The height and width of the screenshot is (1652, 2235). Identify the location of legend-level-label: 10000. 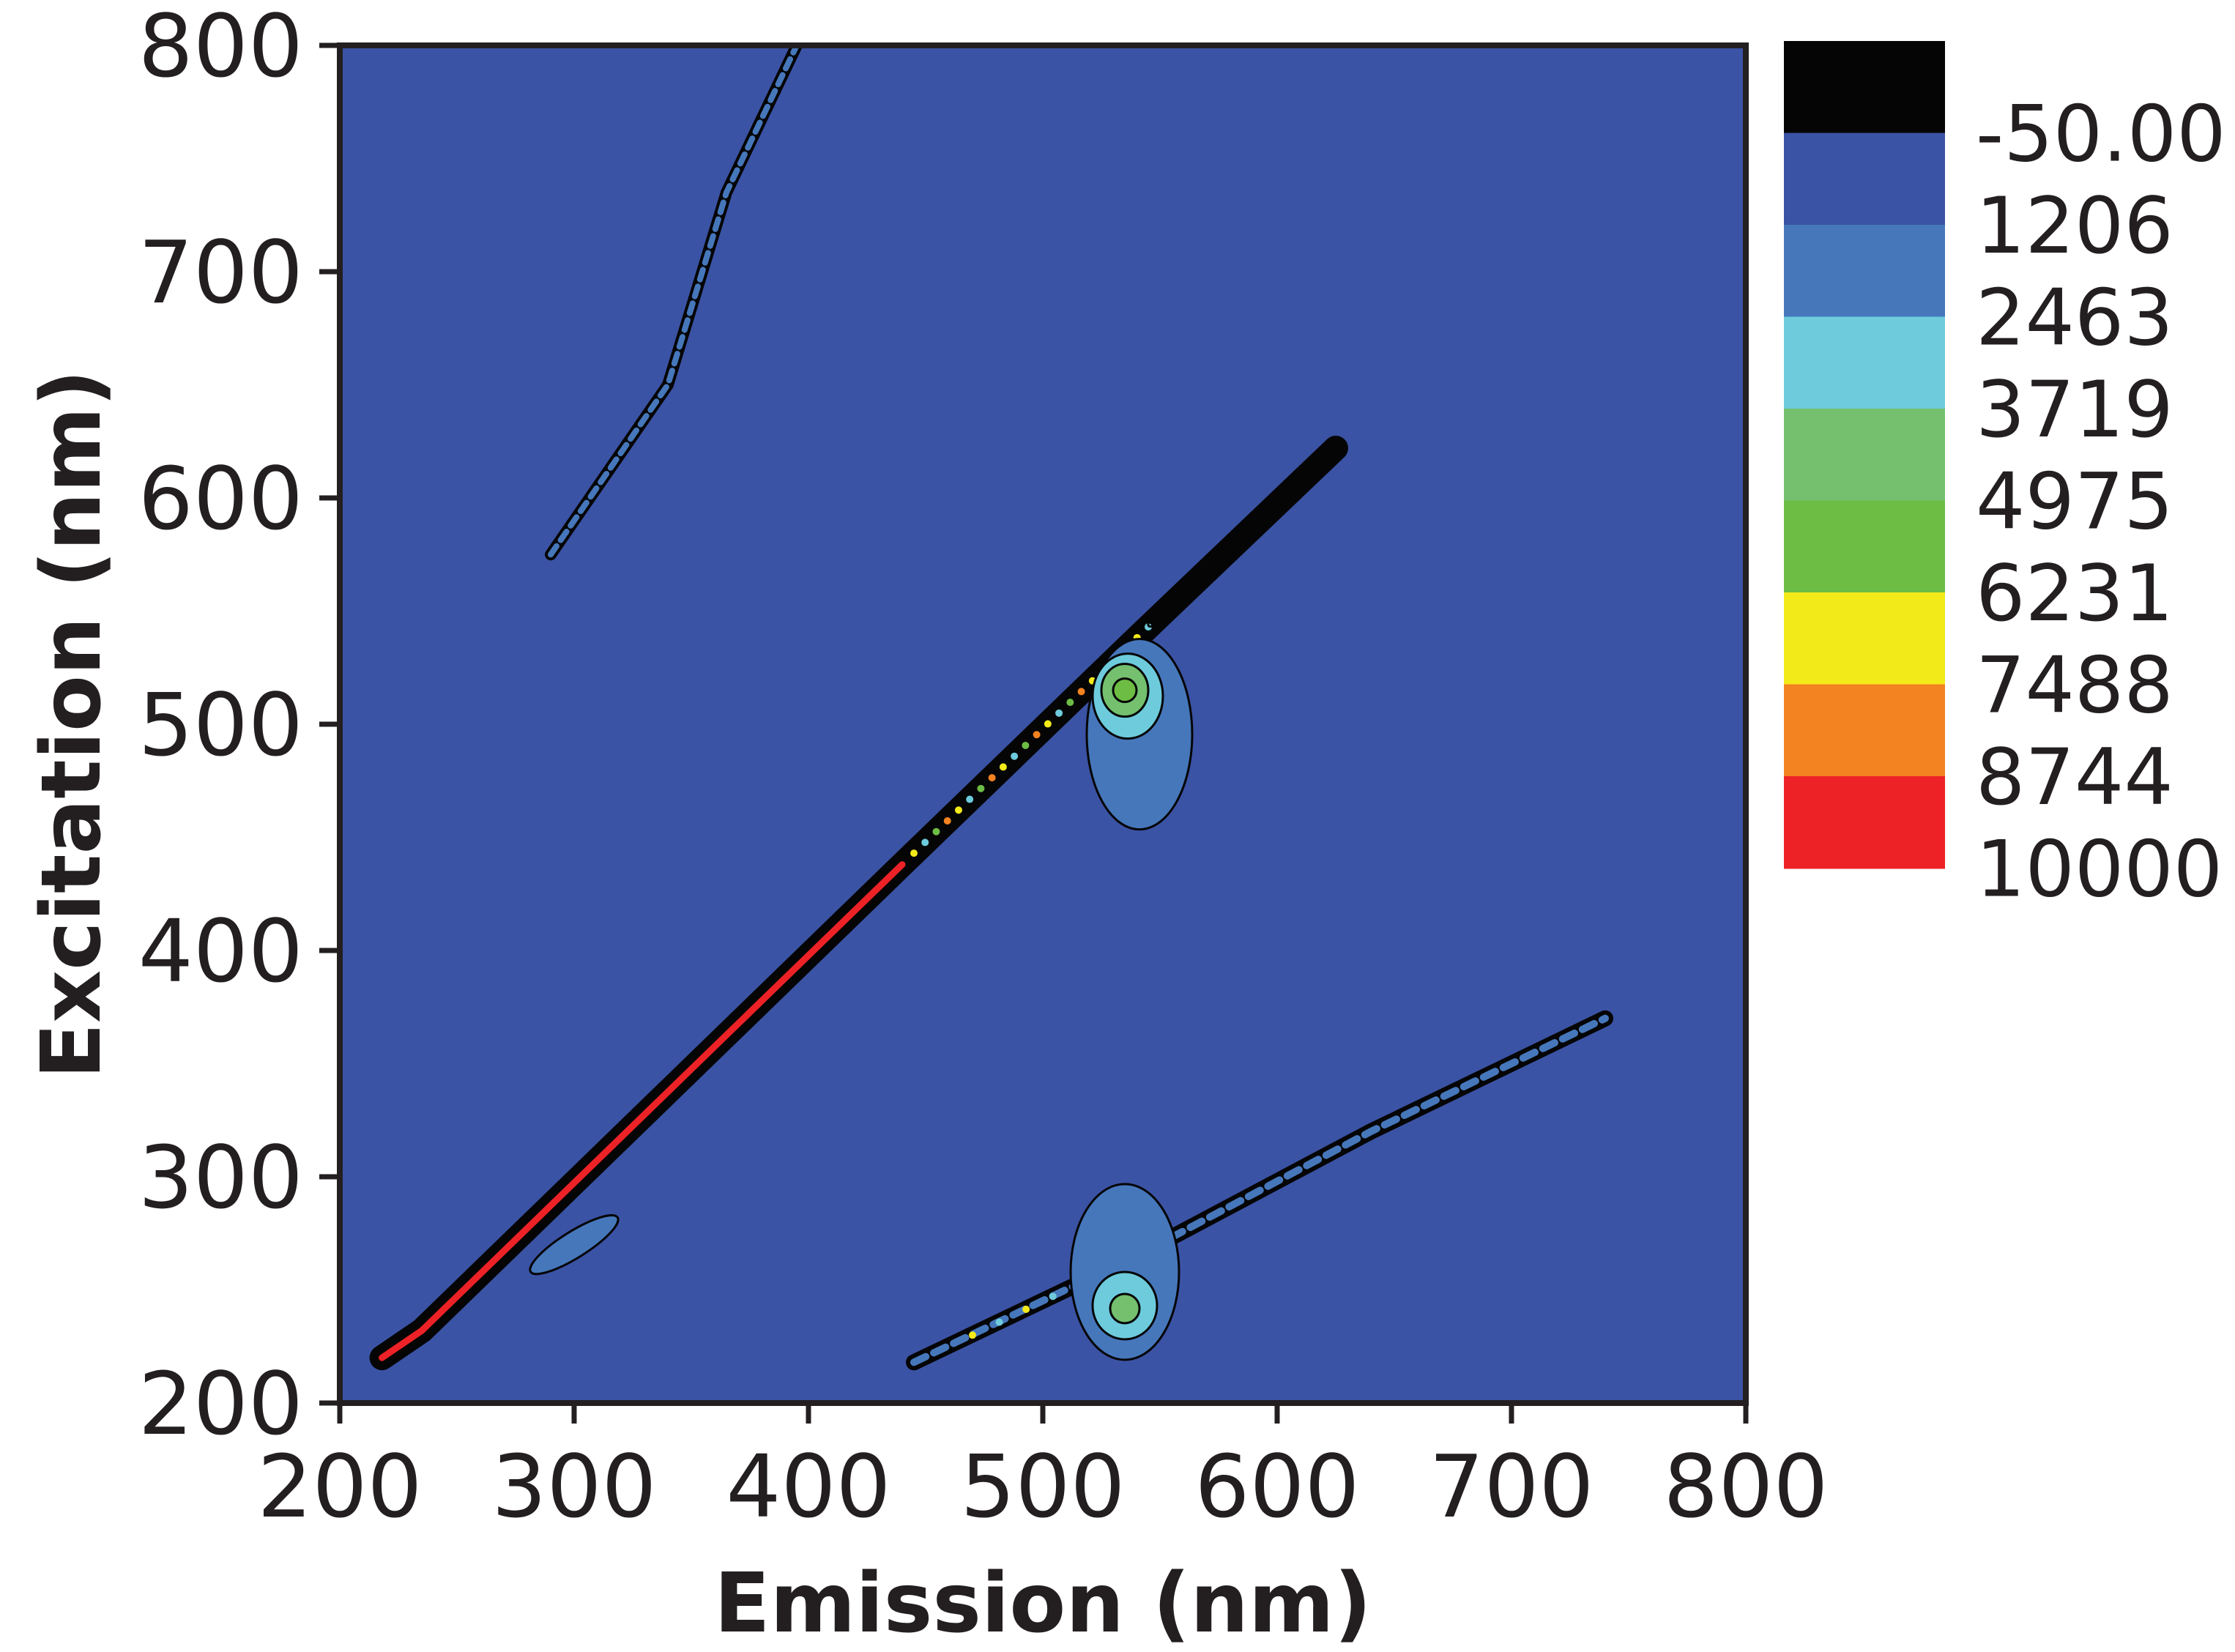
(2099, 870).